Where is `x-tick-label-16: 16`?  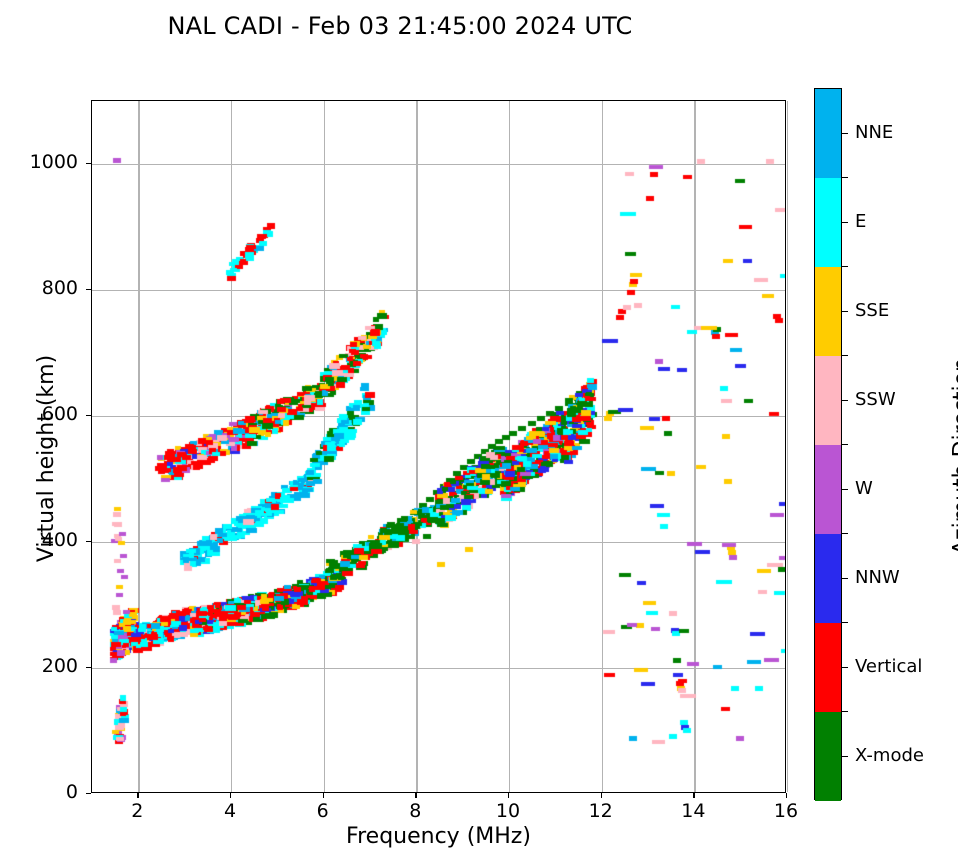
x-tick-label-16: 16 is located at coordinates (786, 811).